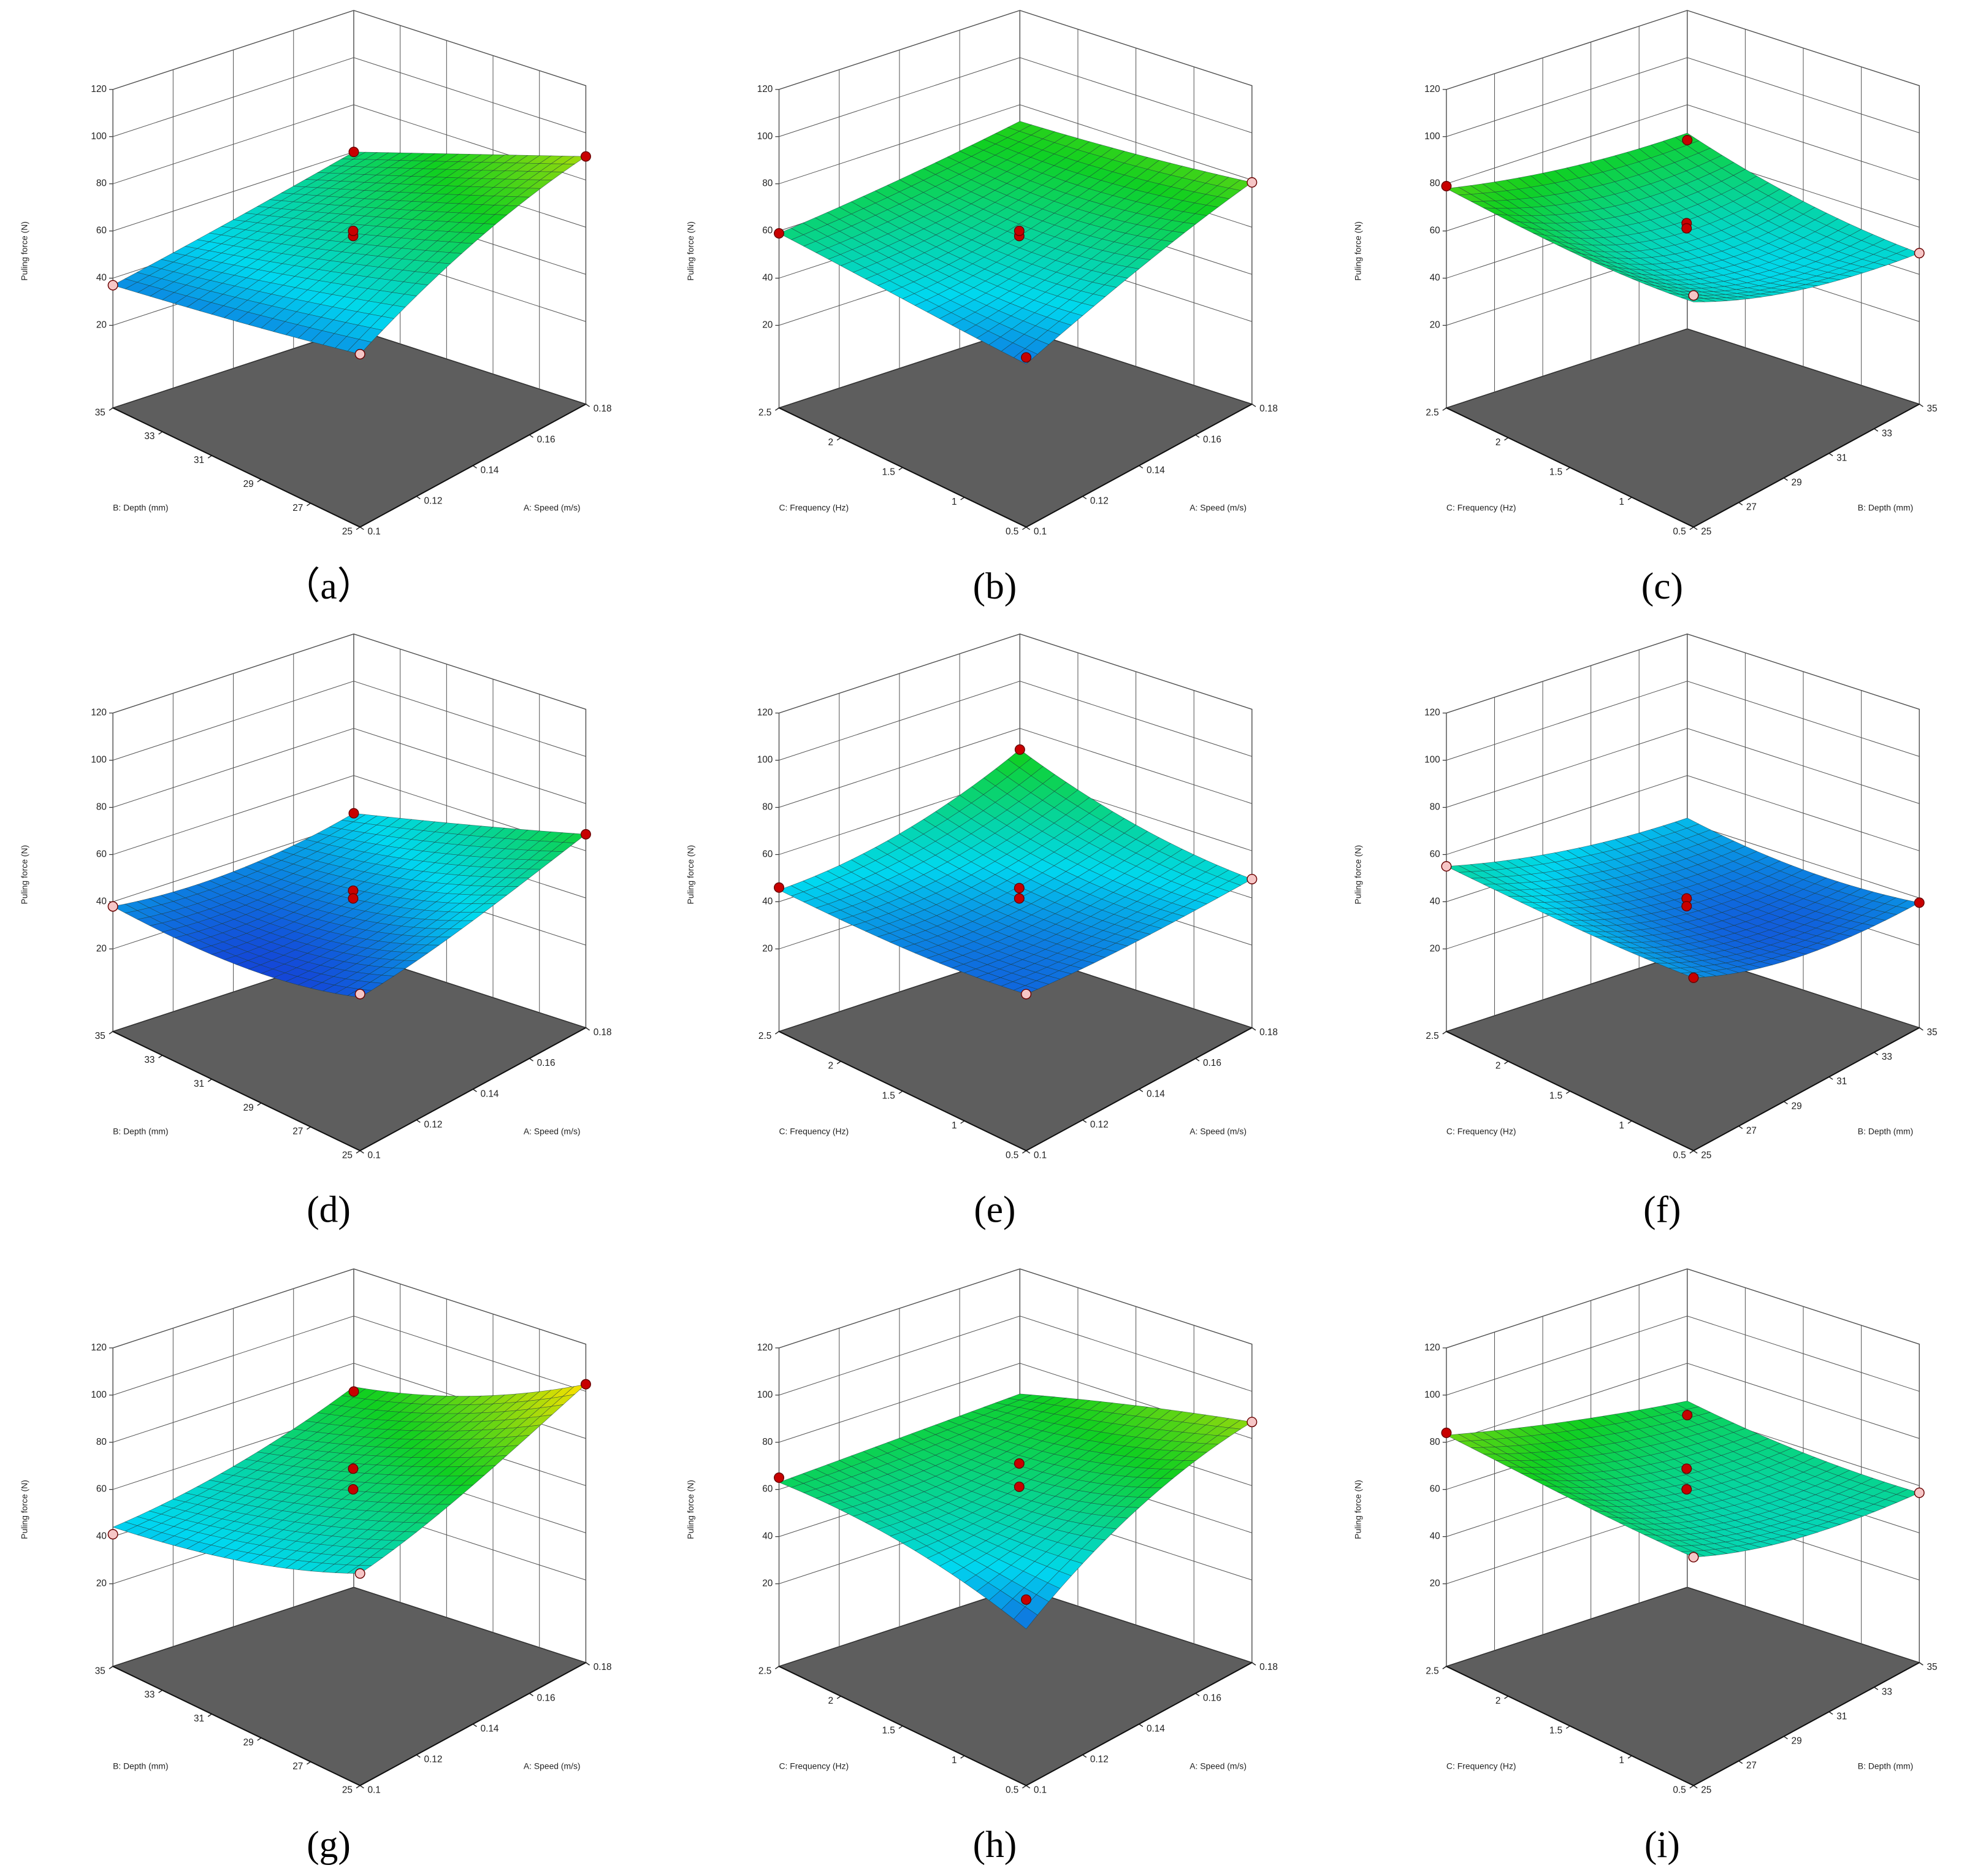 This screenshot has height=1876, width=1967. What do you see at coordinates (765, 1395) in the screenshot?
I see `z-tick-label: 100` at bounding box center [765, 1395].